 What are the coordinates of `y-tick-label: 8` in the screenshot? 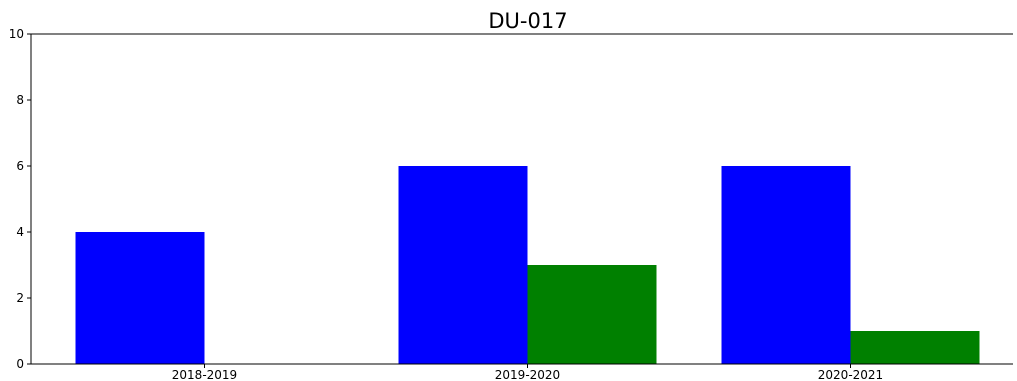 It's located at (20, 100).